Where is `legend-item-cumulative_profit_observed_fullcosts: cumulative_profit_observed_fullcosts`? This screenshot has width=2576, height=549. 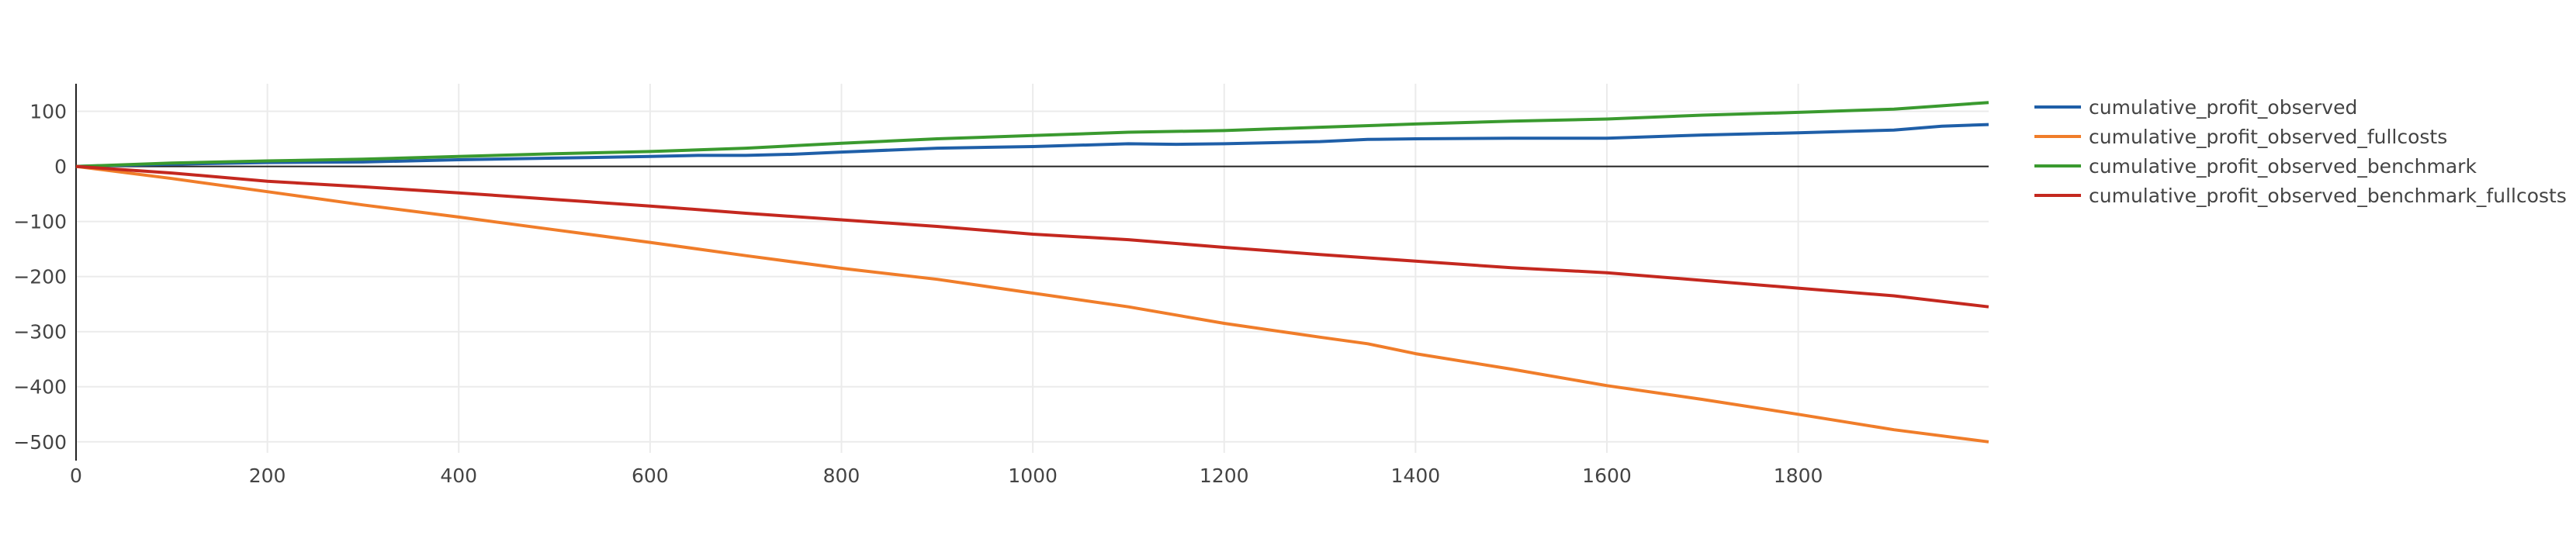 legend-item-cumulative_profit_observed_fullcosts: cumulative_profit_observed_fullcosts is located at coordinates (2240, 137).